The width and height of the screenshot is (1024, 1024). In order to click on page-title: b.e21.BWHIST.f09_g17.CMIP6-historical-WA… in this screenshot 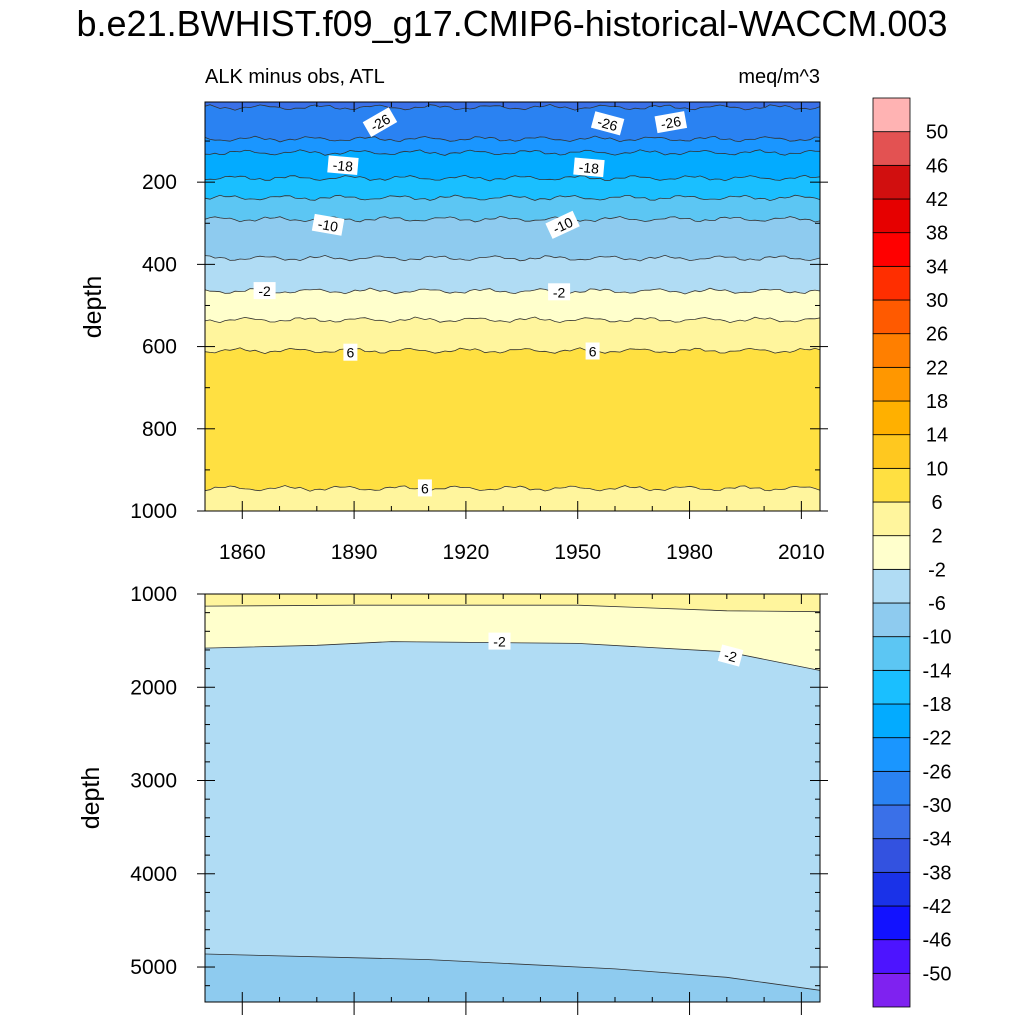, I will do `click(512, 23)`.